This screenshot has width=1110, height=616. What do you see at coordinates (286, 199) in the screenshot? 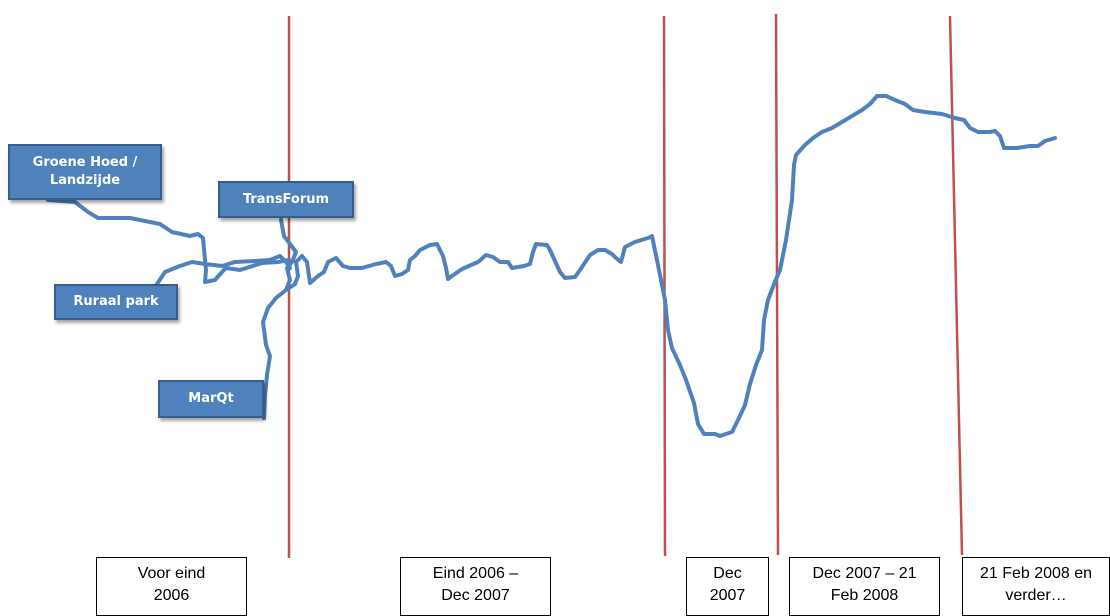
I see `actor-label-transforum: TransForum` at bounding box center [286, 199].